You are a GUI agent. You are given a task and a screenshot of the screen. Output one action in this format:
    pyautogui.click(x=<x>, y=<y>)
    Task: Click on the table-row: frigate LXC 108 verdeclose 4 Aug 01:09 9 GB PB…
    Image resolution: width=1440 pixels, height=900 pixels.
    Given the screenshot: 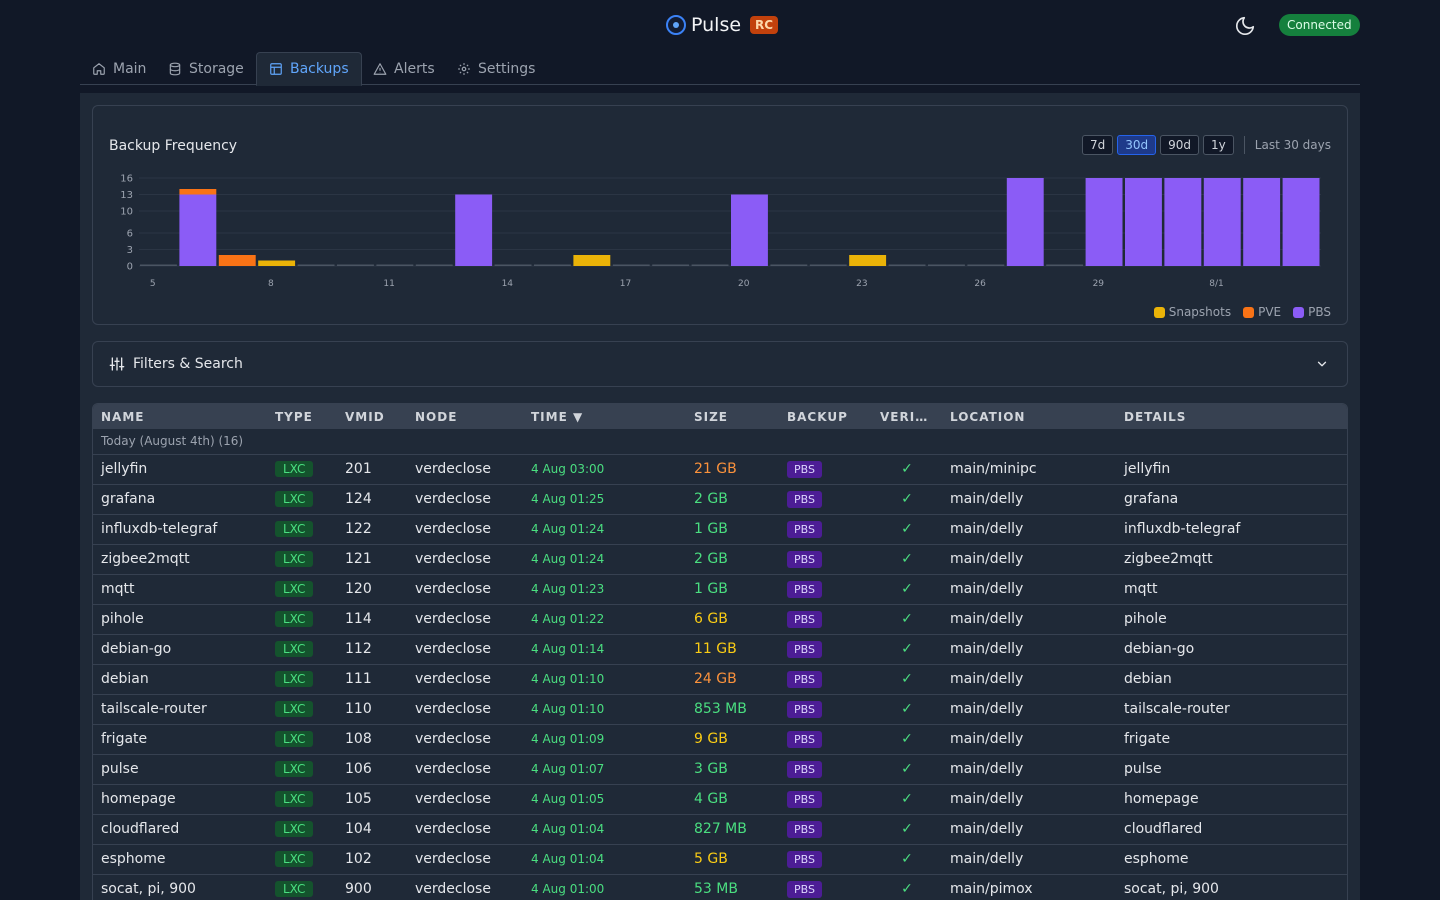 What is the action you would take?
    pyautogui.click(x=720, y=739)
    